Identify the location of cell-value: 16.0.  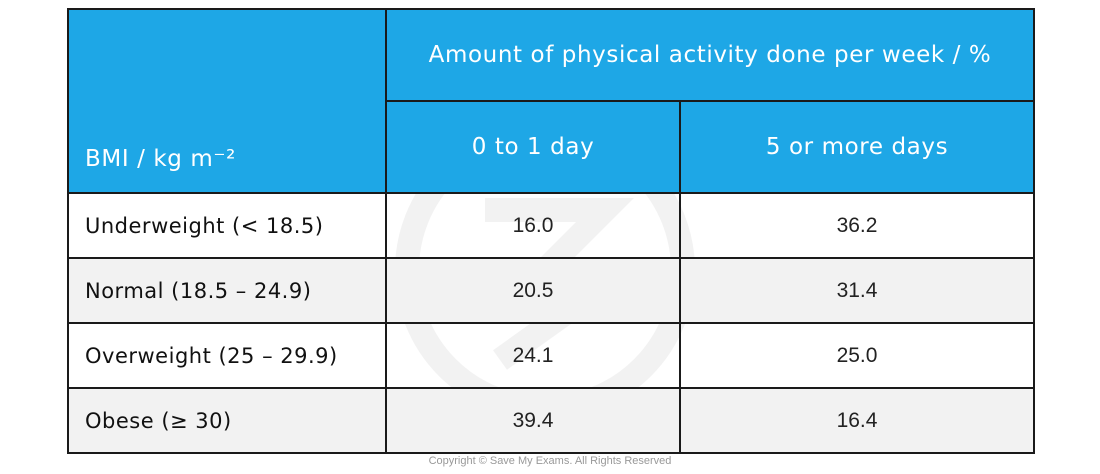
(533, 225).